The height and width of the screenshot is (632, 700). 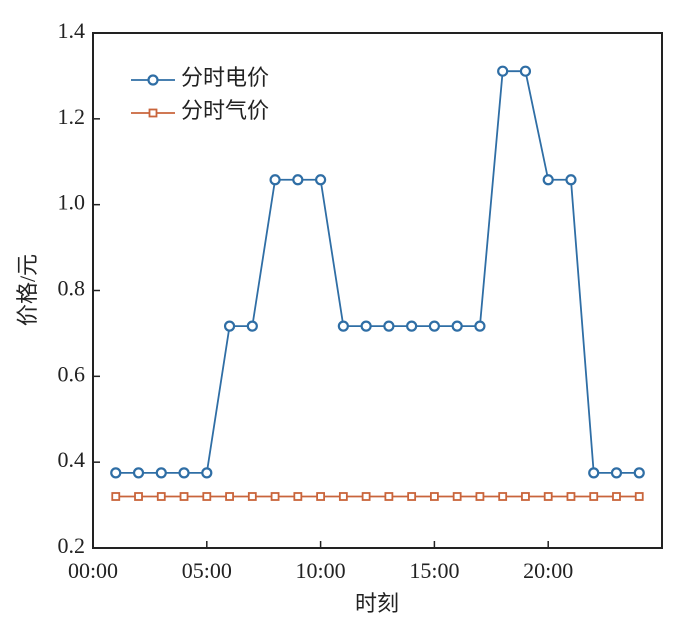 I want to click on y-tick-label: 0.8, so click(x=72, y=288).